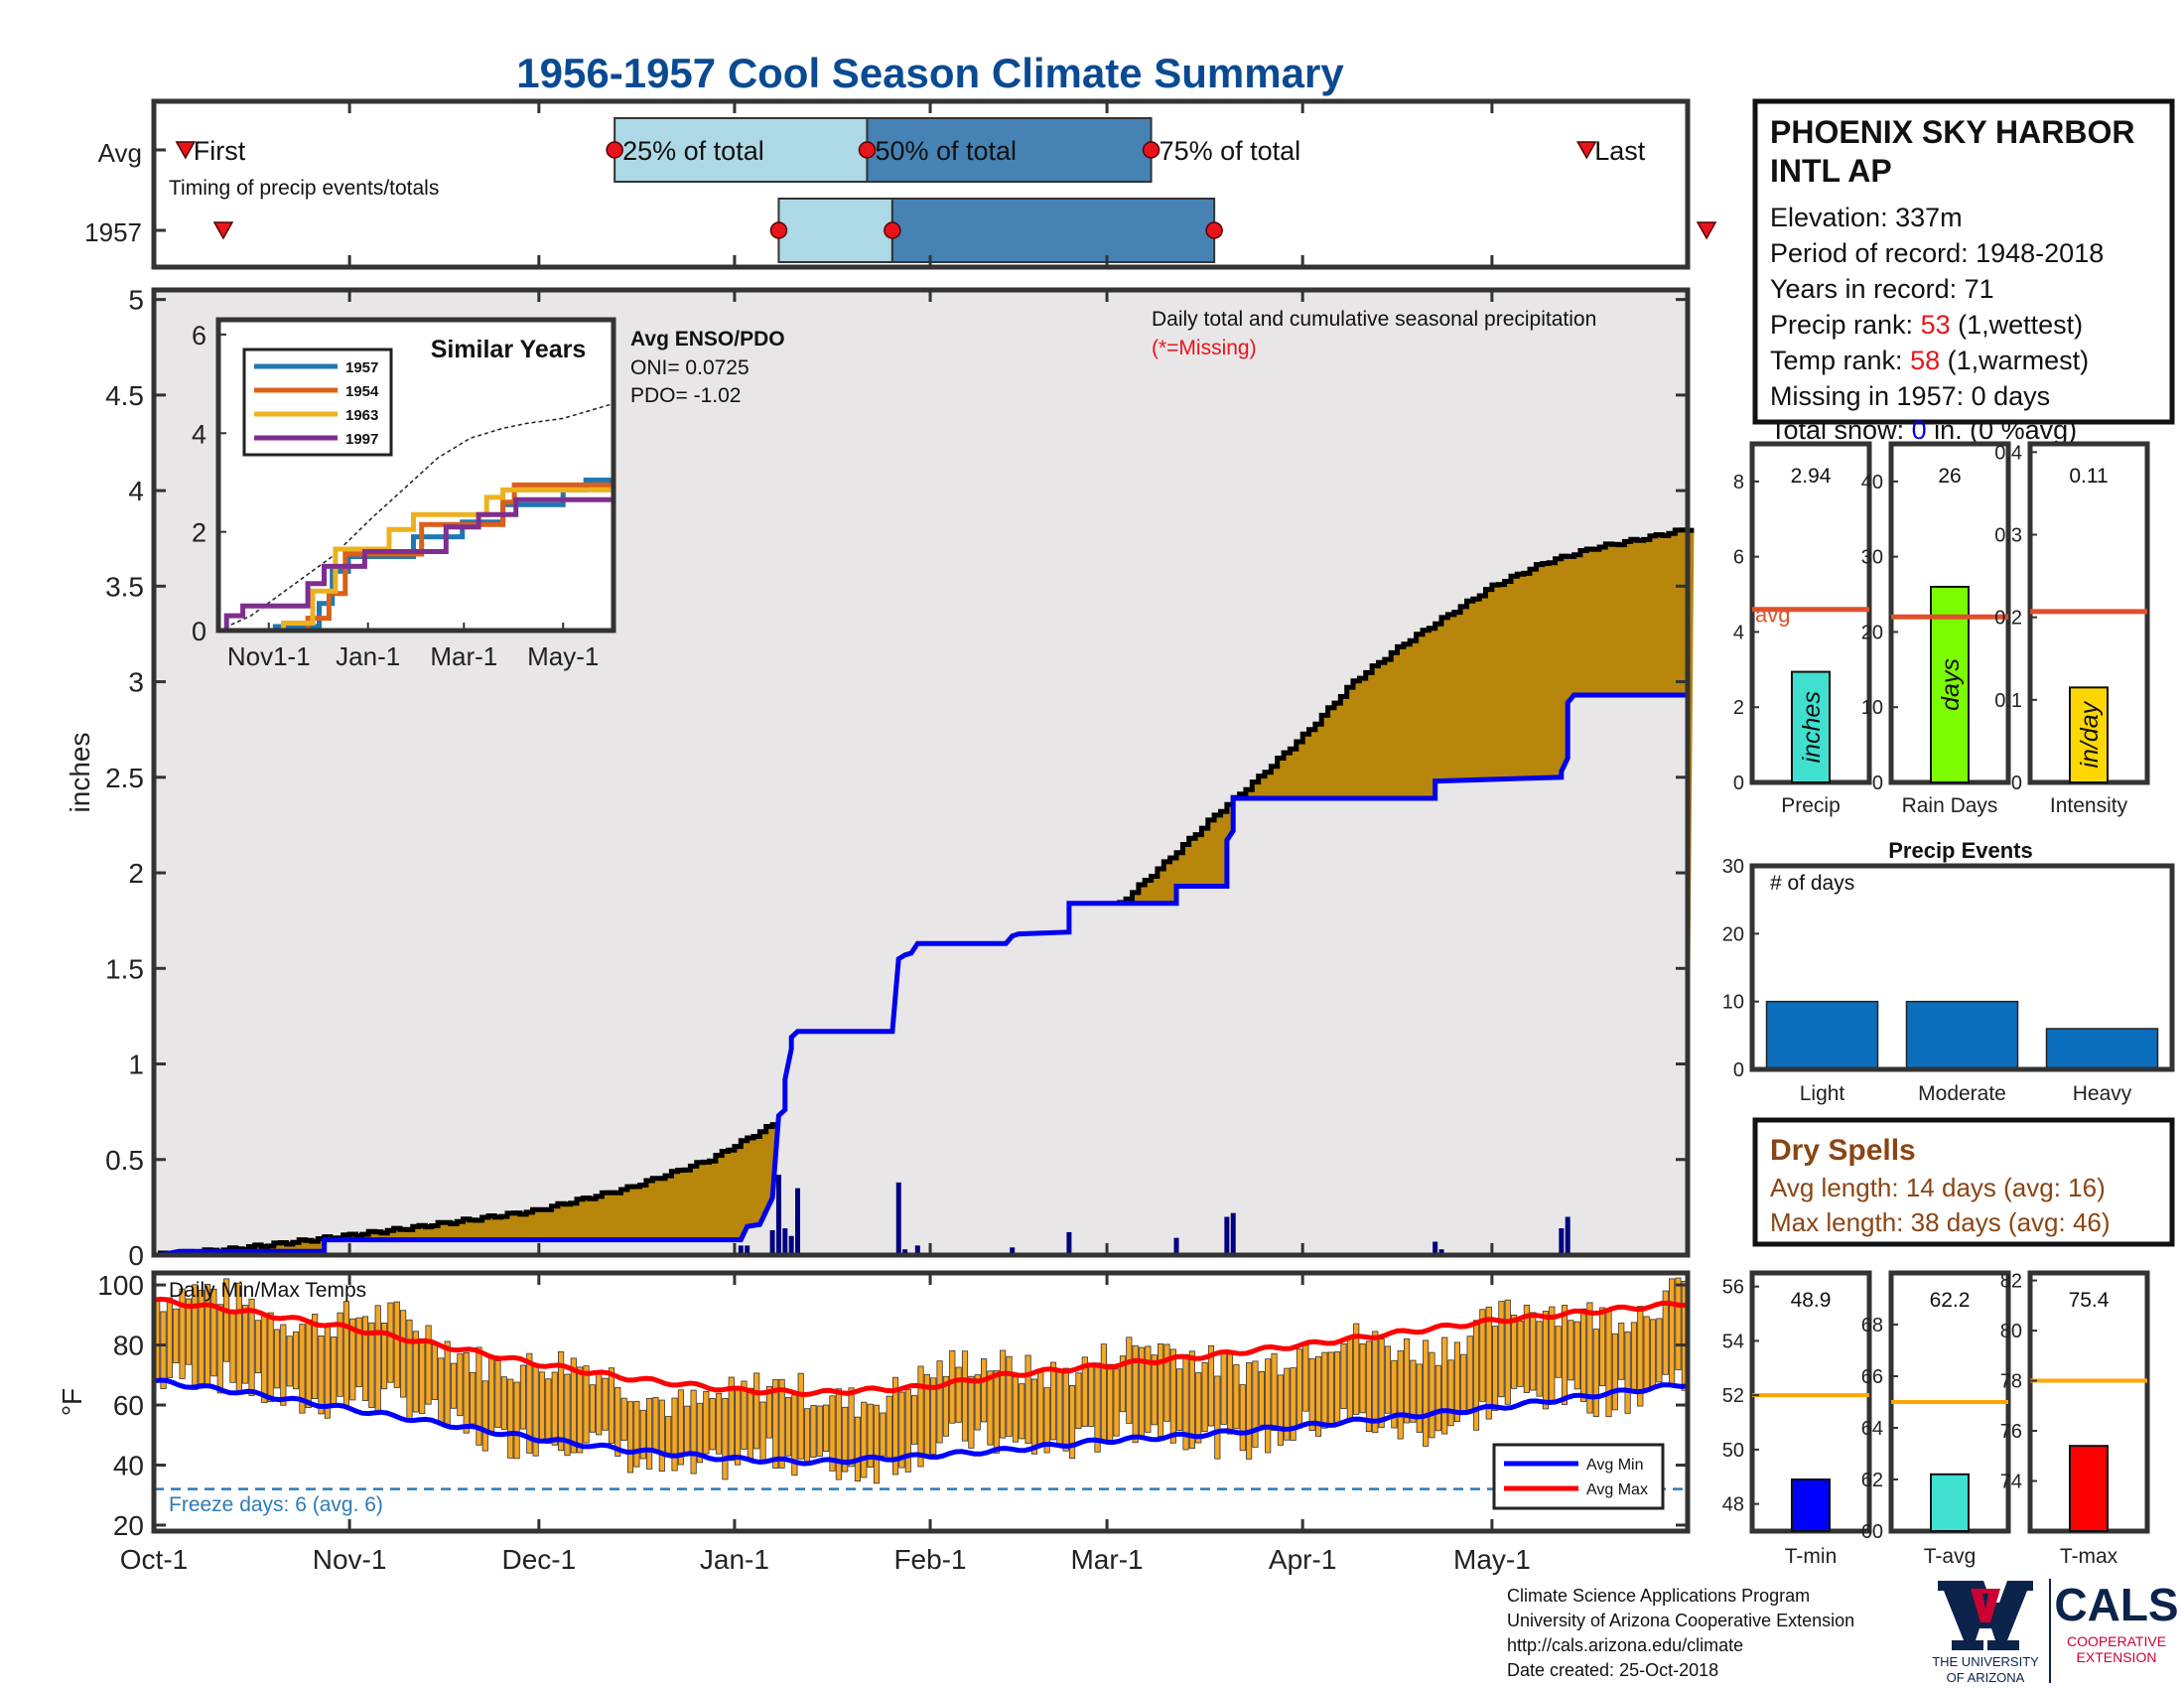 The height and width of the screenshot is (1688, 2184). Describe the element at coordinates (1986, 1677) in the screenshot. I see `ua-line2: OF ARIZONA` at that location.